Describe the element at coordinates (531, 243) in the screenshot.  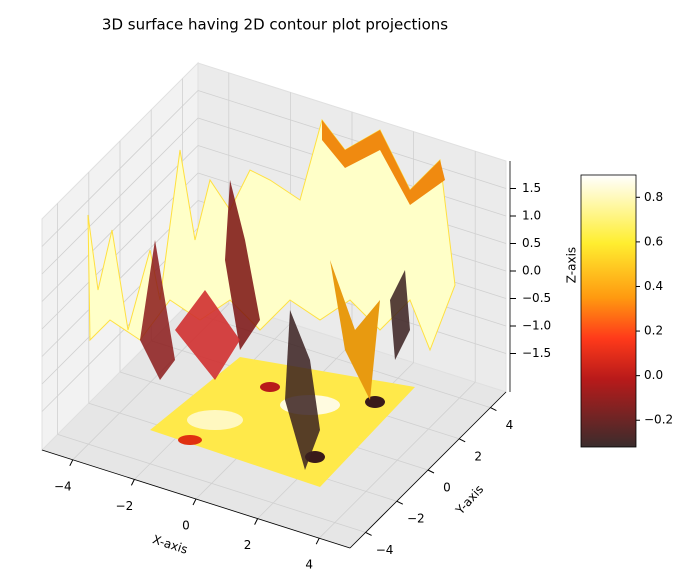
I see `z-tick-label: 0.5` at that location.